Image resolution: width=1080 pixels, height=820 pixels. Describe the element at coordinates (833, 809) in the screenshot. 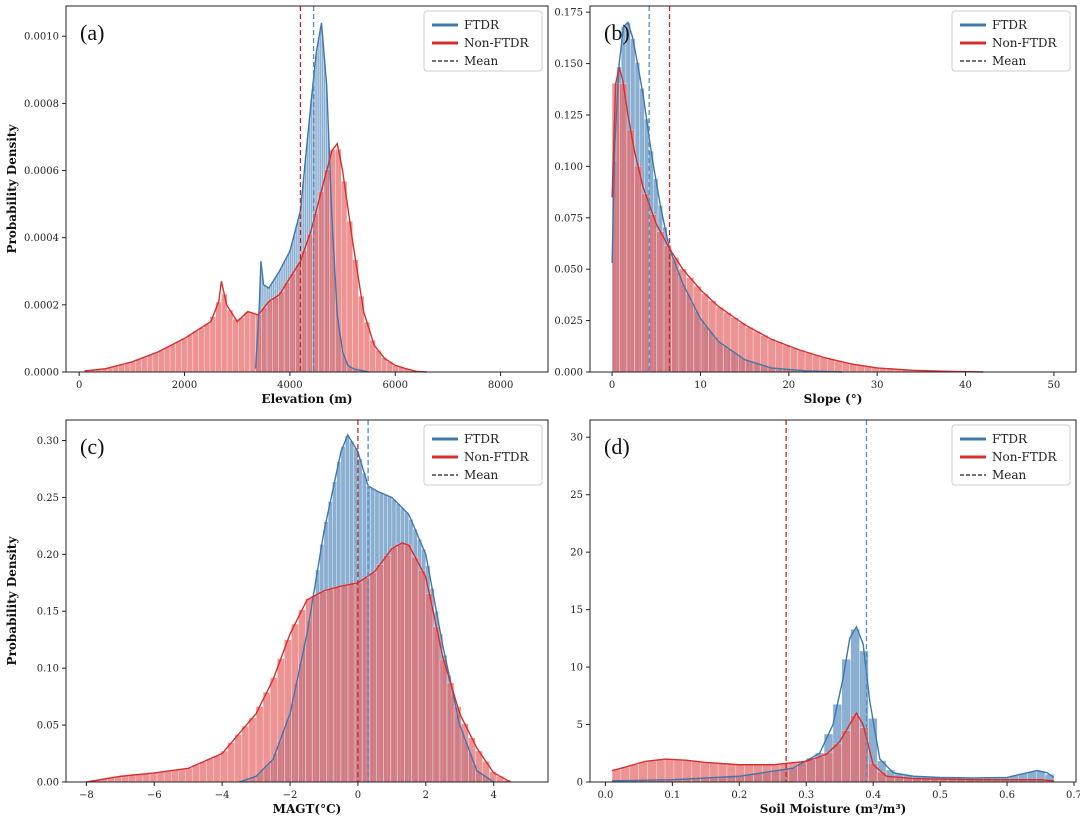

I see `x-axis-label: Soil Moisture (m³/m³)` at that location.